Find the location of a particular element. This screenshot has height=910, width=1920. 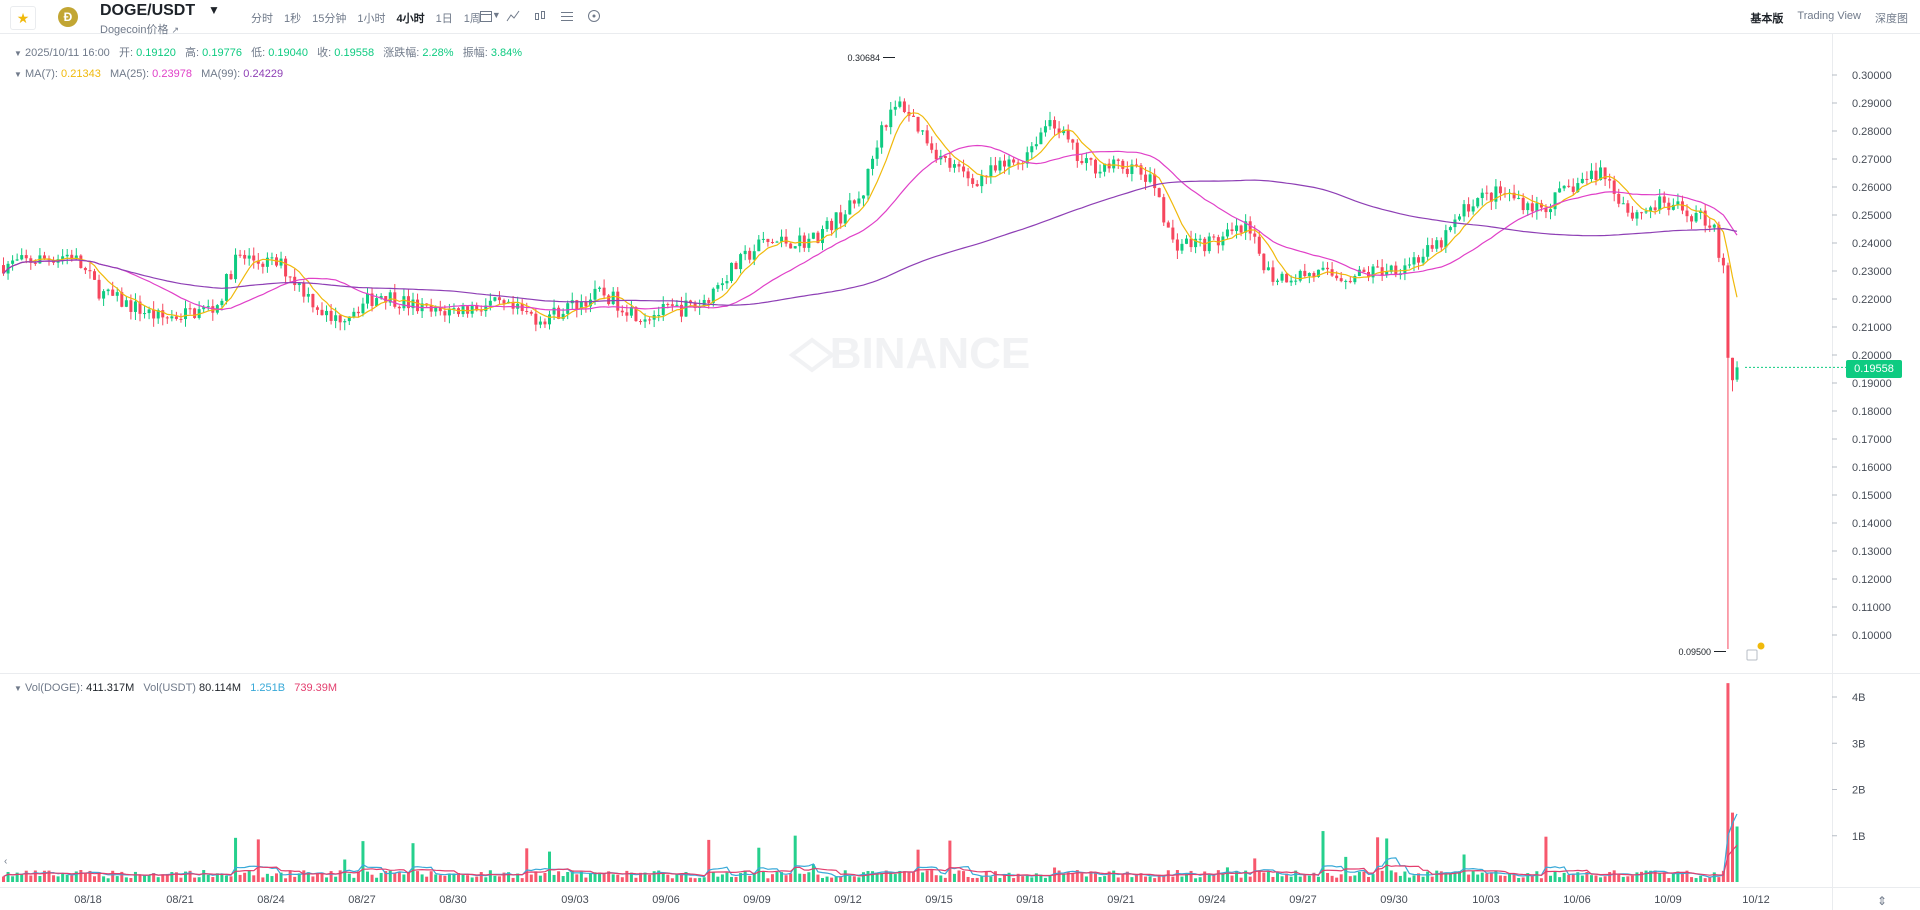

candle-style-icon is located at coordinates (540, 16).